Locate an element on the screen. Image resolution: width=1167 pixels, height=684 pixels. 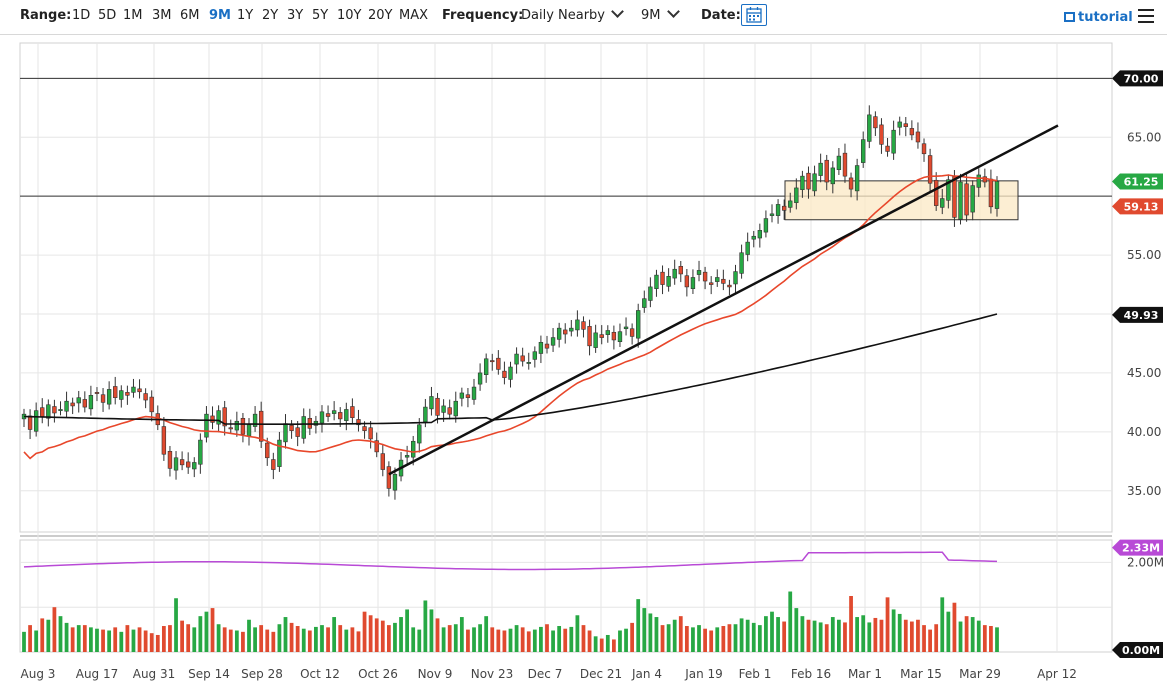
range-option-3y: 3Y is located at coordinates (295, 15).